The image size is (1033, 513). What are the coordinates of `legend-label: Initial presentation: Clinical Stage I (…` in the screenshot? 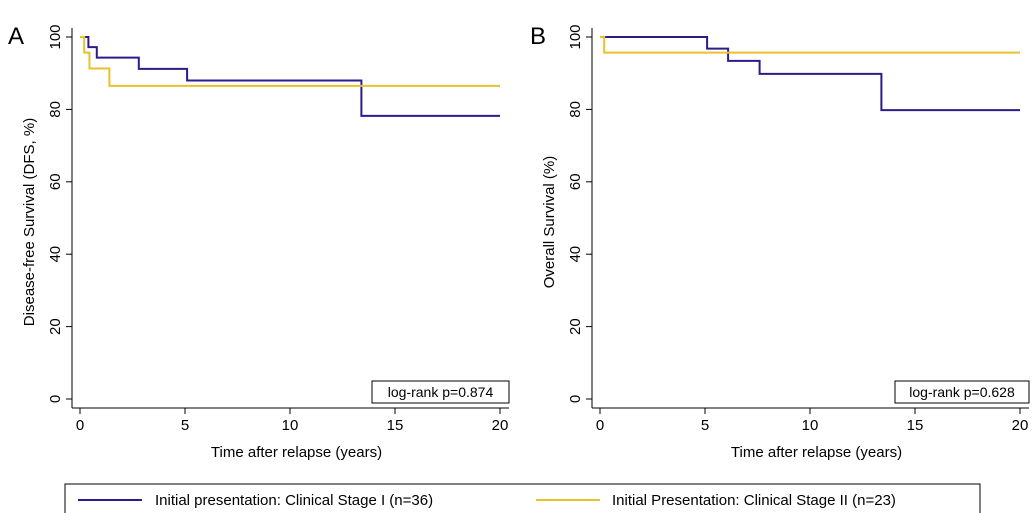 It's located at (294, 500).